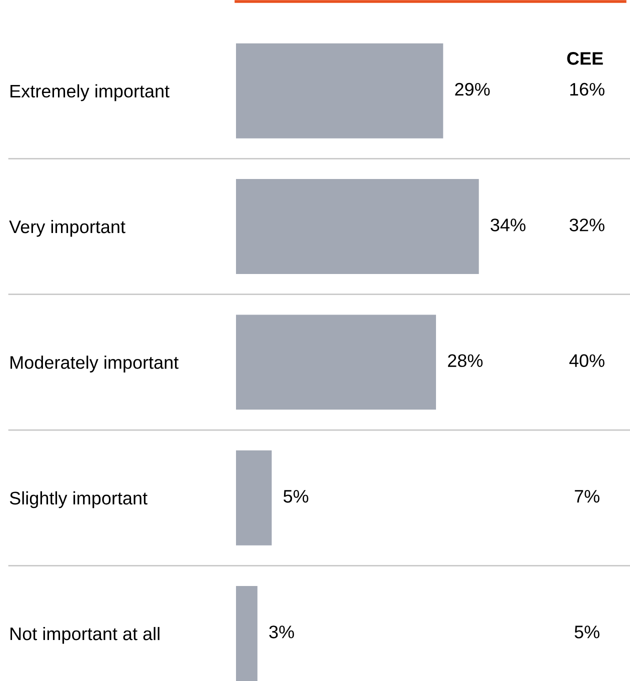 Image resolution: width=630 pixels, height=681 pixels. What do you see at coordinates (79, 499) in the screenshot?
I see `y-tick-label: Slightly important` at bounding box center [79, 499].